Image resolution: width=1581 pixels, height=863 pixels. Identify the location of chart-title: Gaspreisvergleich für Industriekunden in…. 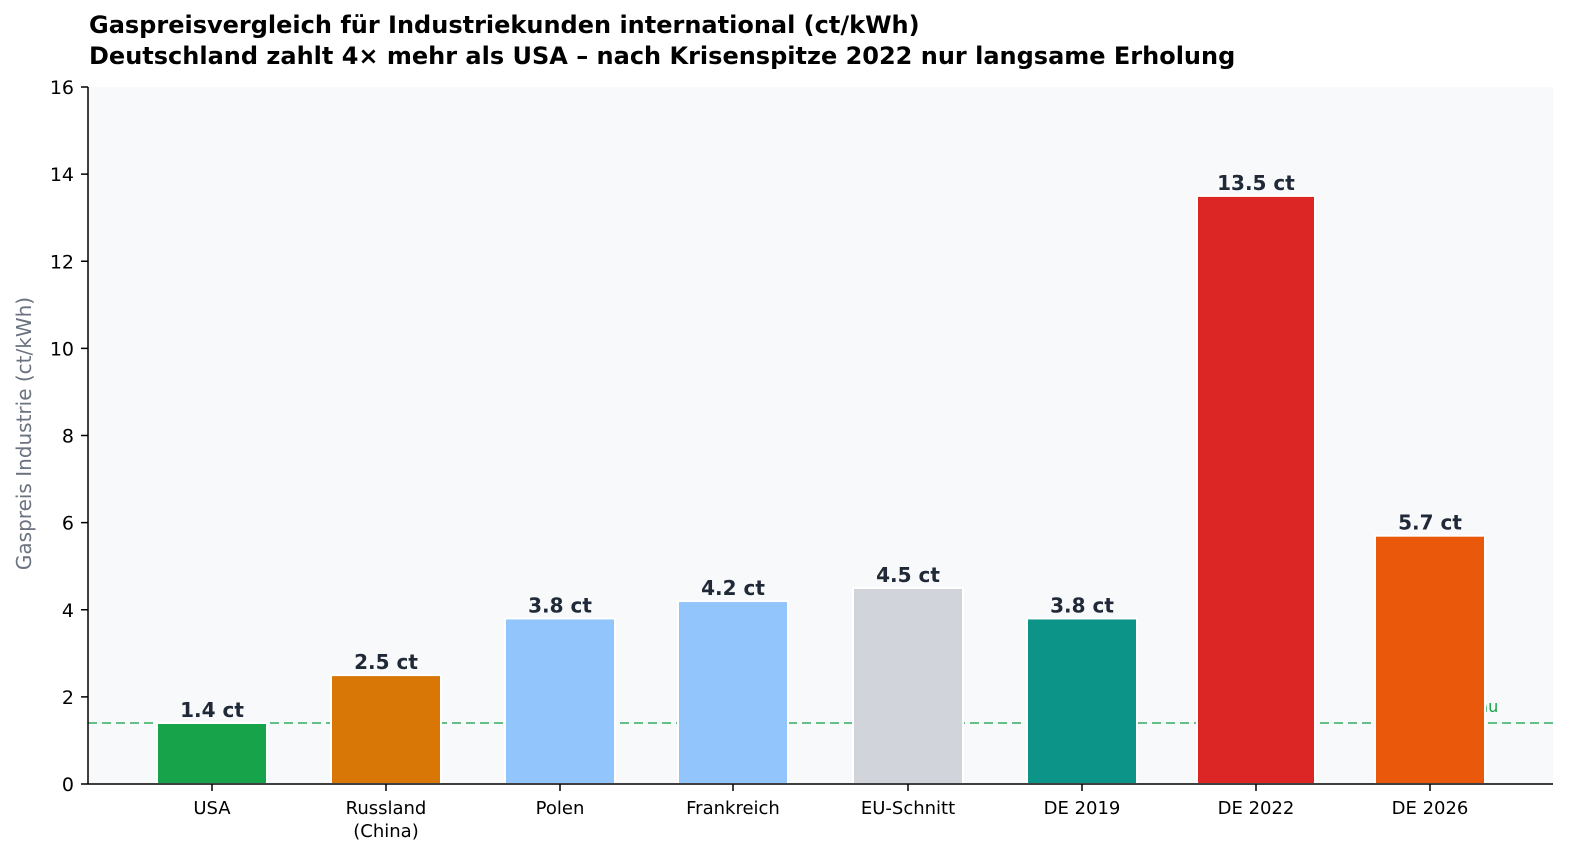
(504, 25).